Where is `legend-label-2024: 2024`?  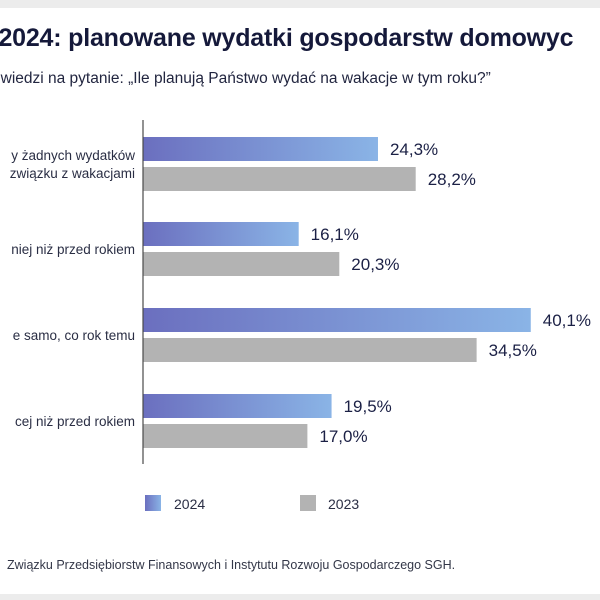
legend-label-2024: 2024 is located at coordinates (189, 504).